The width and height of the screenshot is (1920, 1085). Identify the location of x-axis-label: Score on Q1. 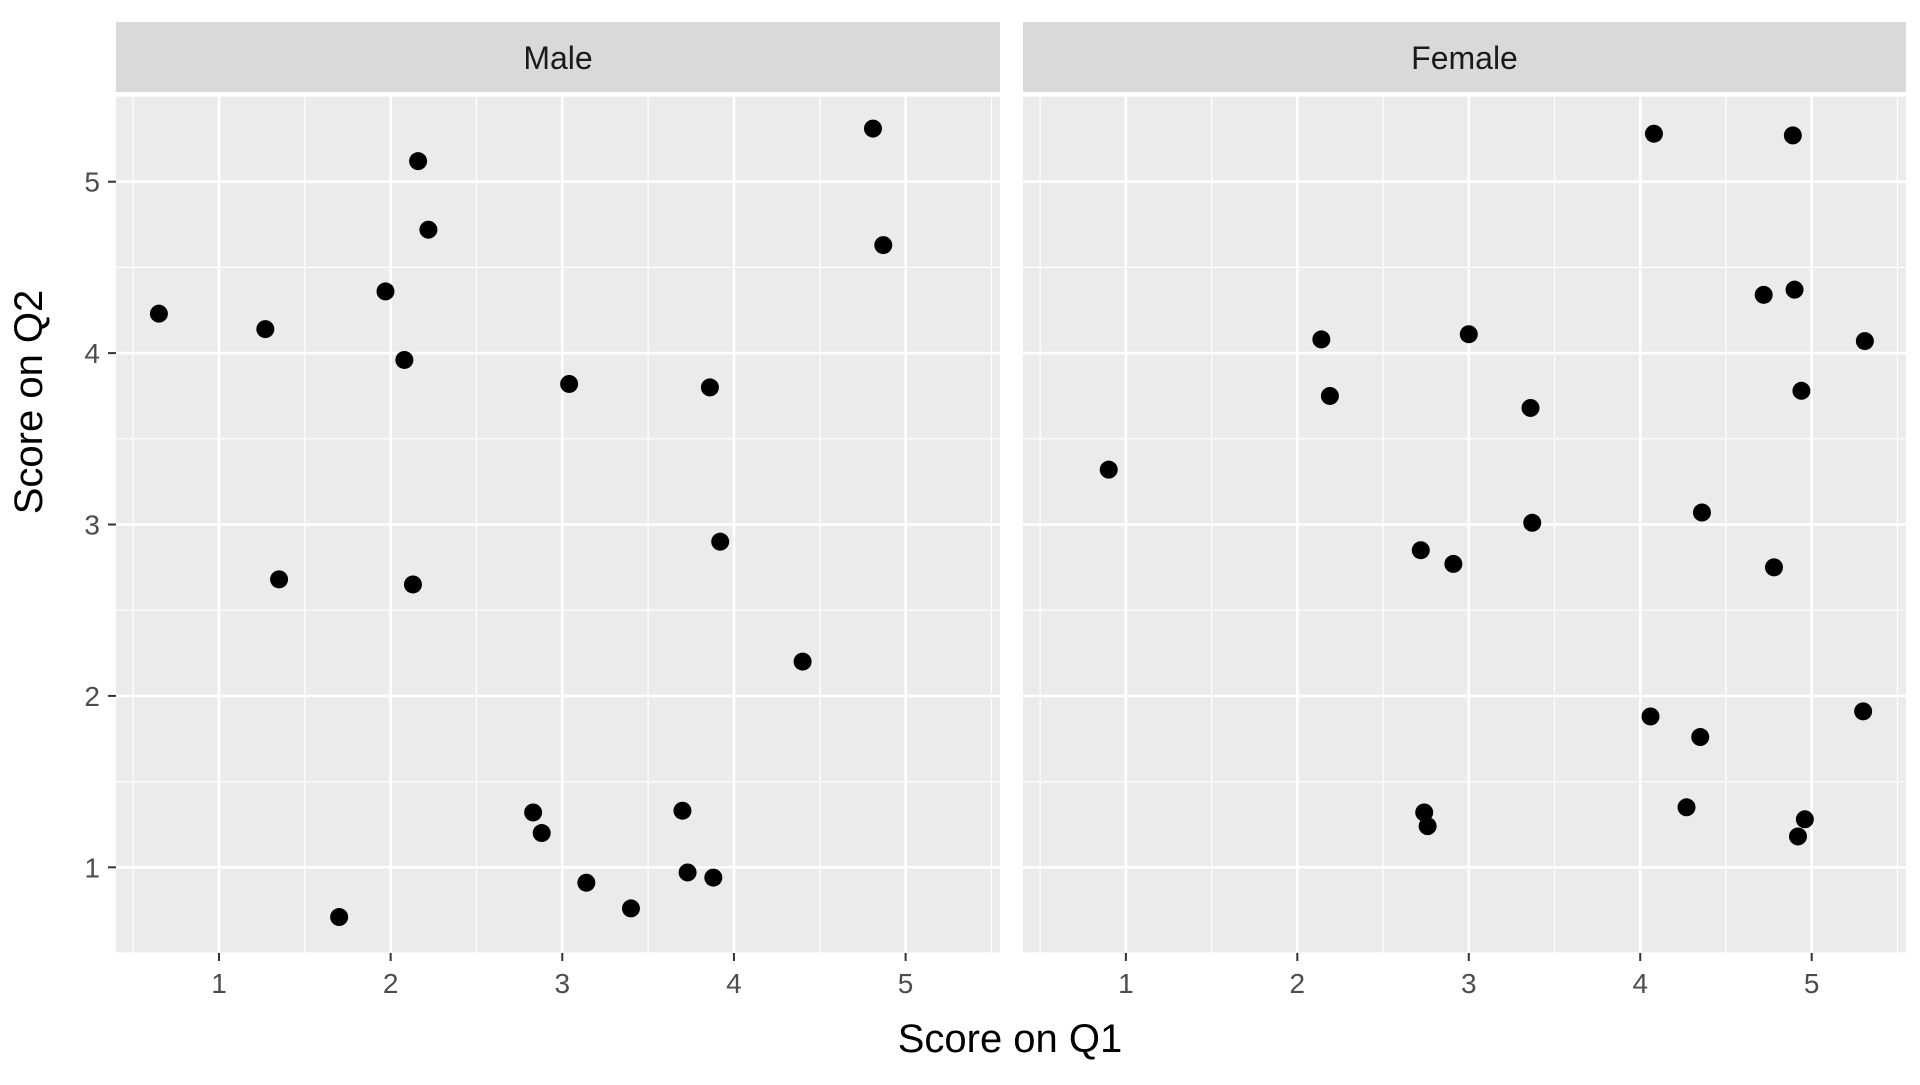
(1010, 1039).